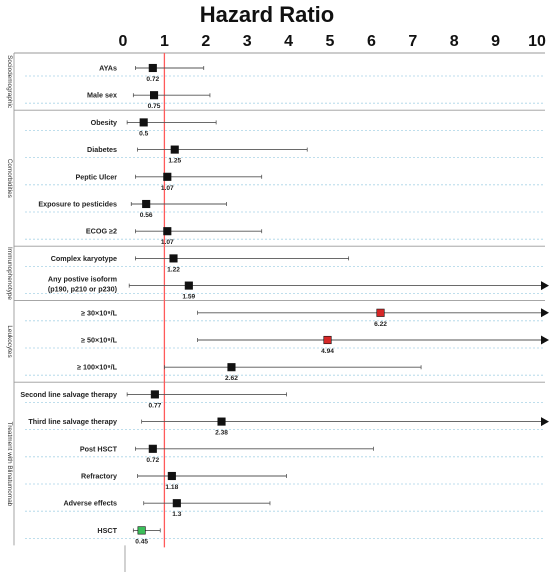 The image size is (556, 576). Describe the element at coordinates (454, 41) in the screenshot. I see `x-tick-label: 8` at that location.